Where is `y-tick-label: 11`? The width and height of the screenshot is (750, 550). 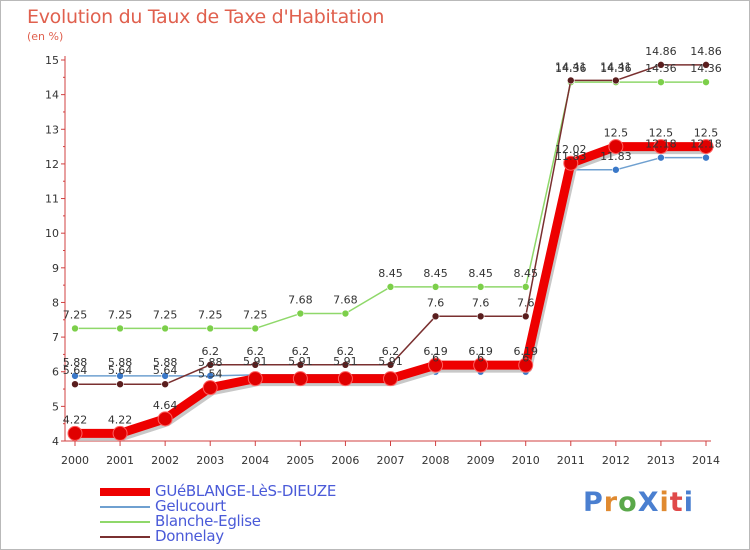
y-tick-label: 11 is located at coordinates (52, 199).